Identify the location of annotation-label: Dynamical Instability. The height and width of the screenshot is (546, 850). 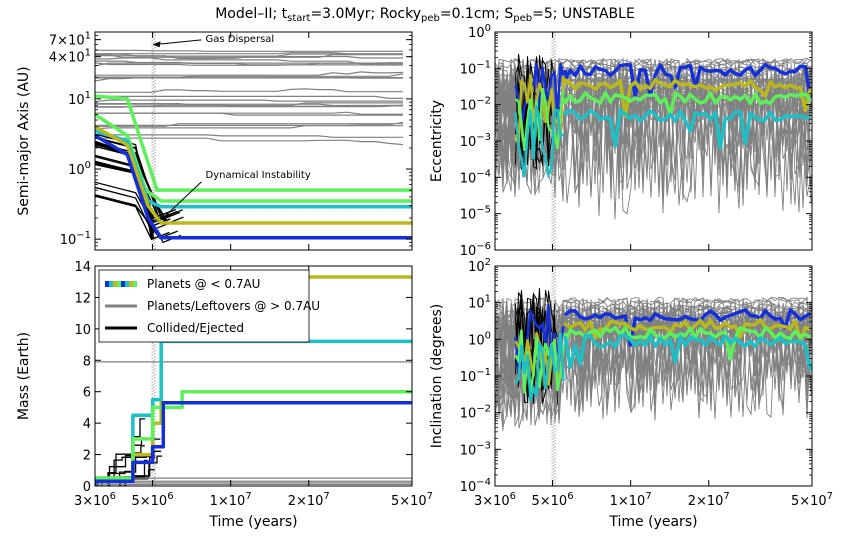
(258, 175).